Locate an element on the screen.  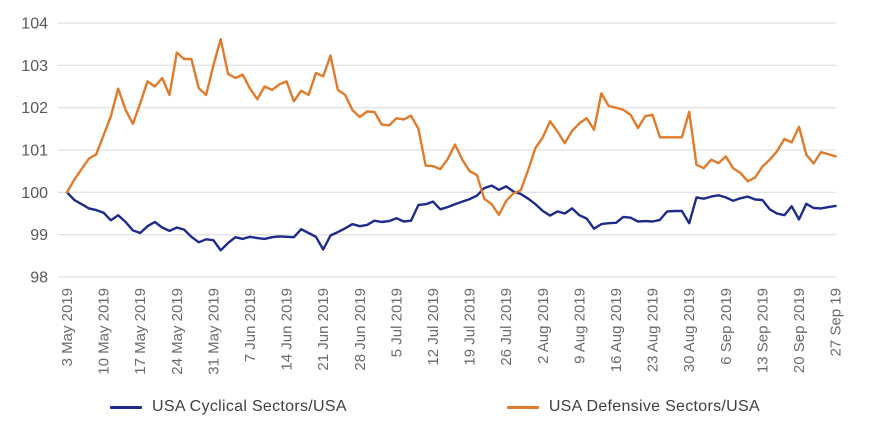
y-tick-label-104: 104 is located at coordinates (34, 24).